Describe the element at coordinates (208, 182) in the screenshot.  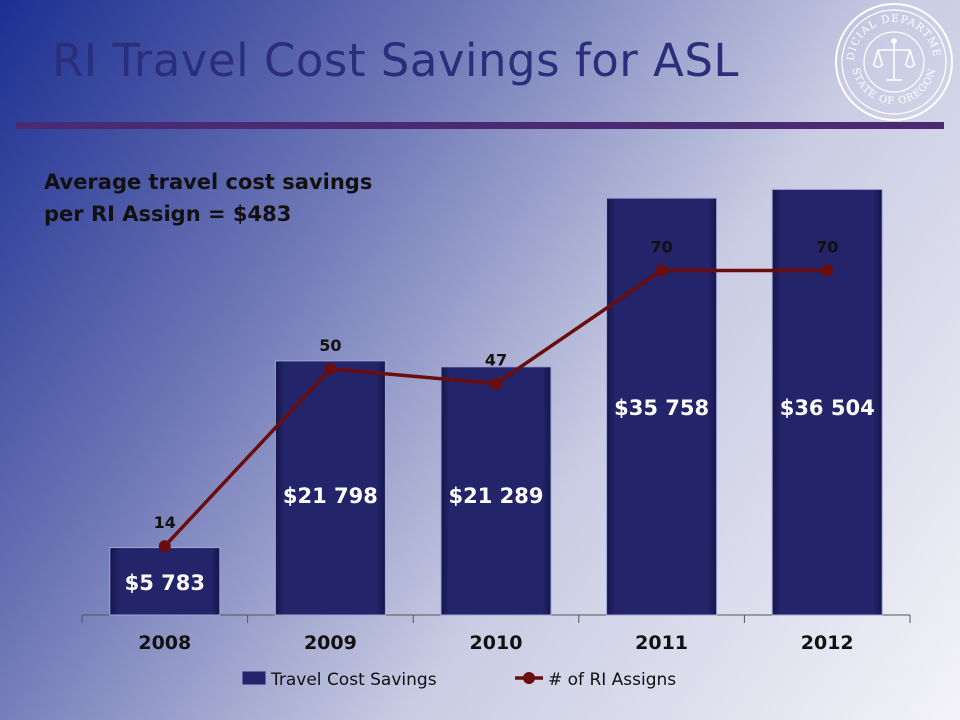
I see `average-savings-line-1: Average travel cost savings` at that location.